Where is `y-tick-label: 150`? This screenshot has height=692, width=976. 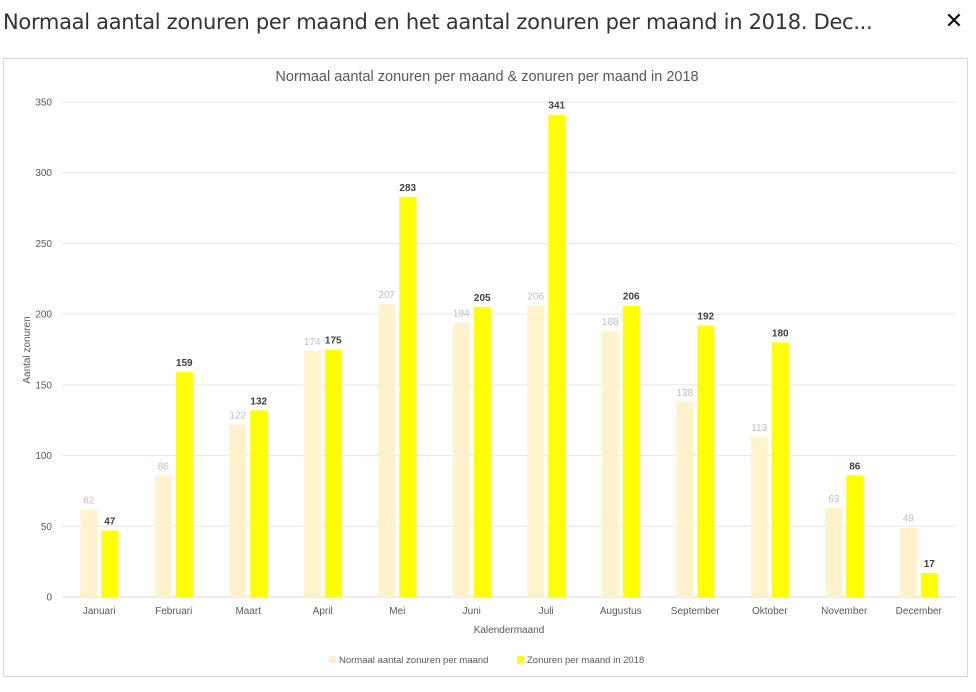 y-tick-label: 150 is located at coordinates (43, 385).